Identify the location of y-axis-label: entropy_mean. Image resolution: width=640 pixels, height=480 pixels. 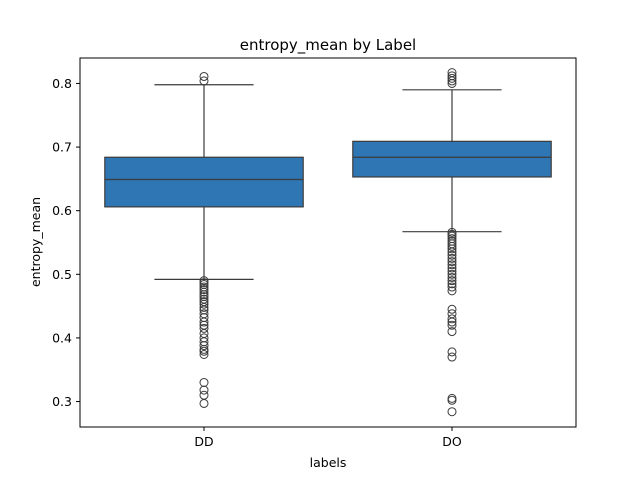
(35, 242).